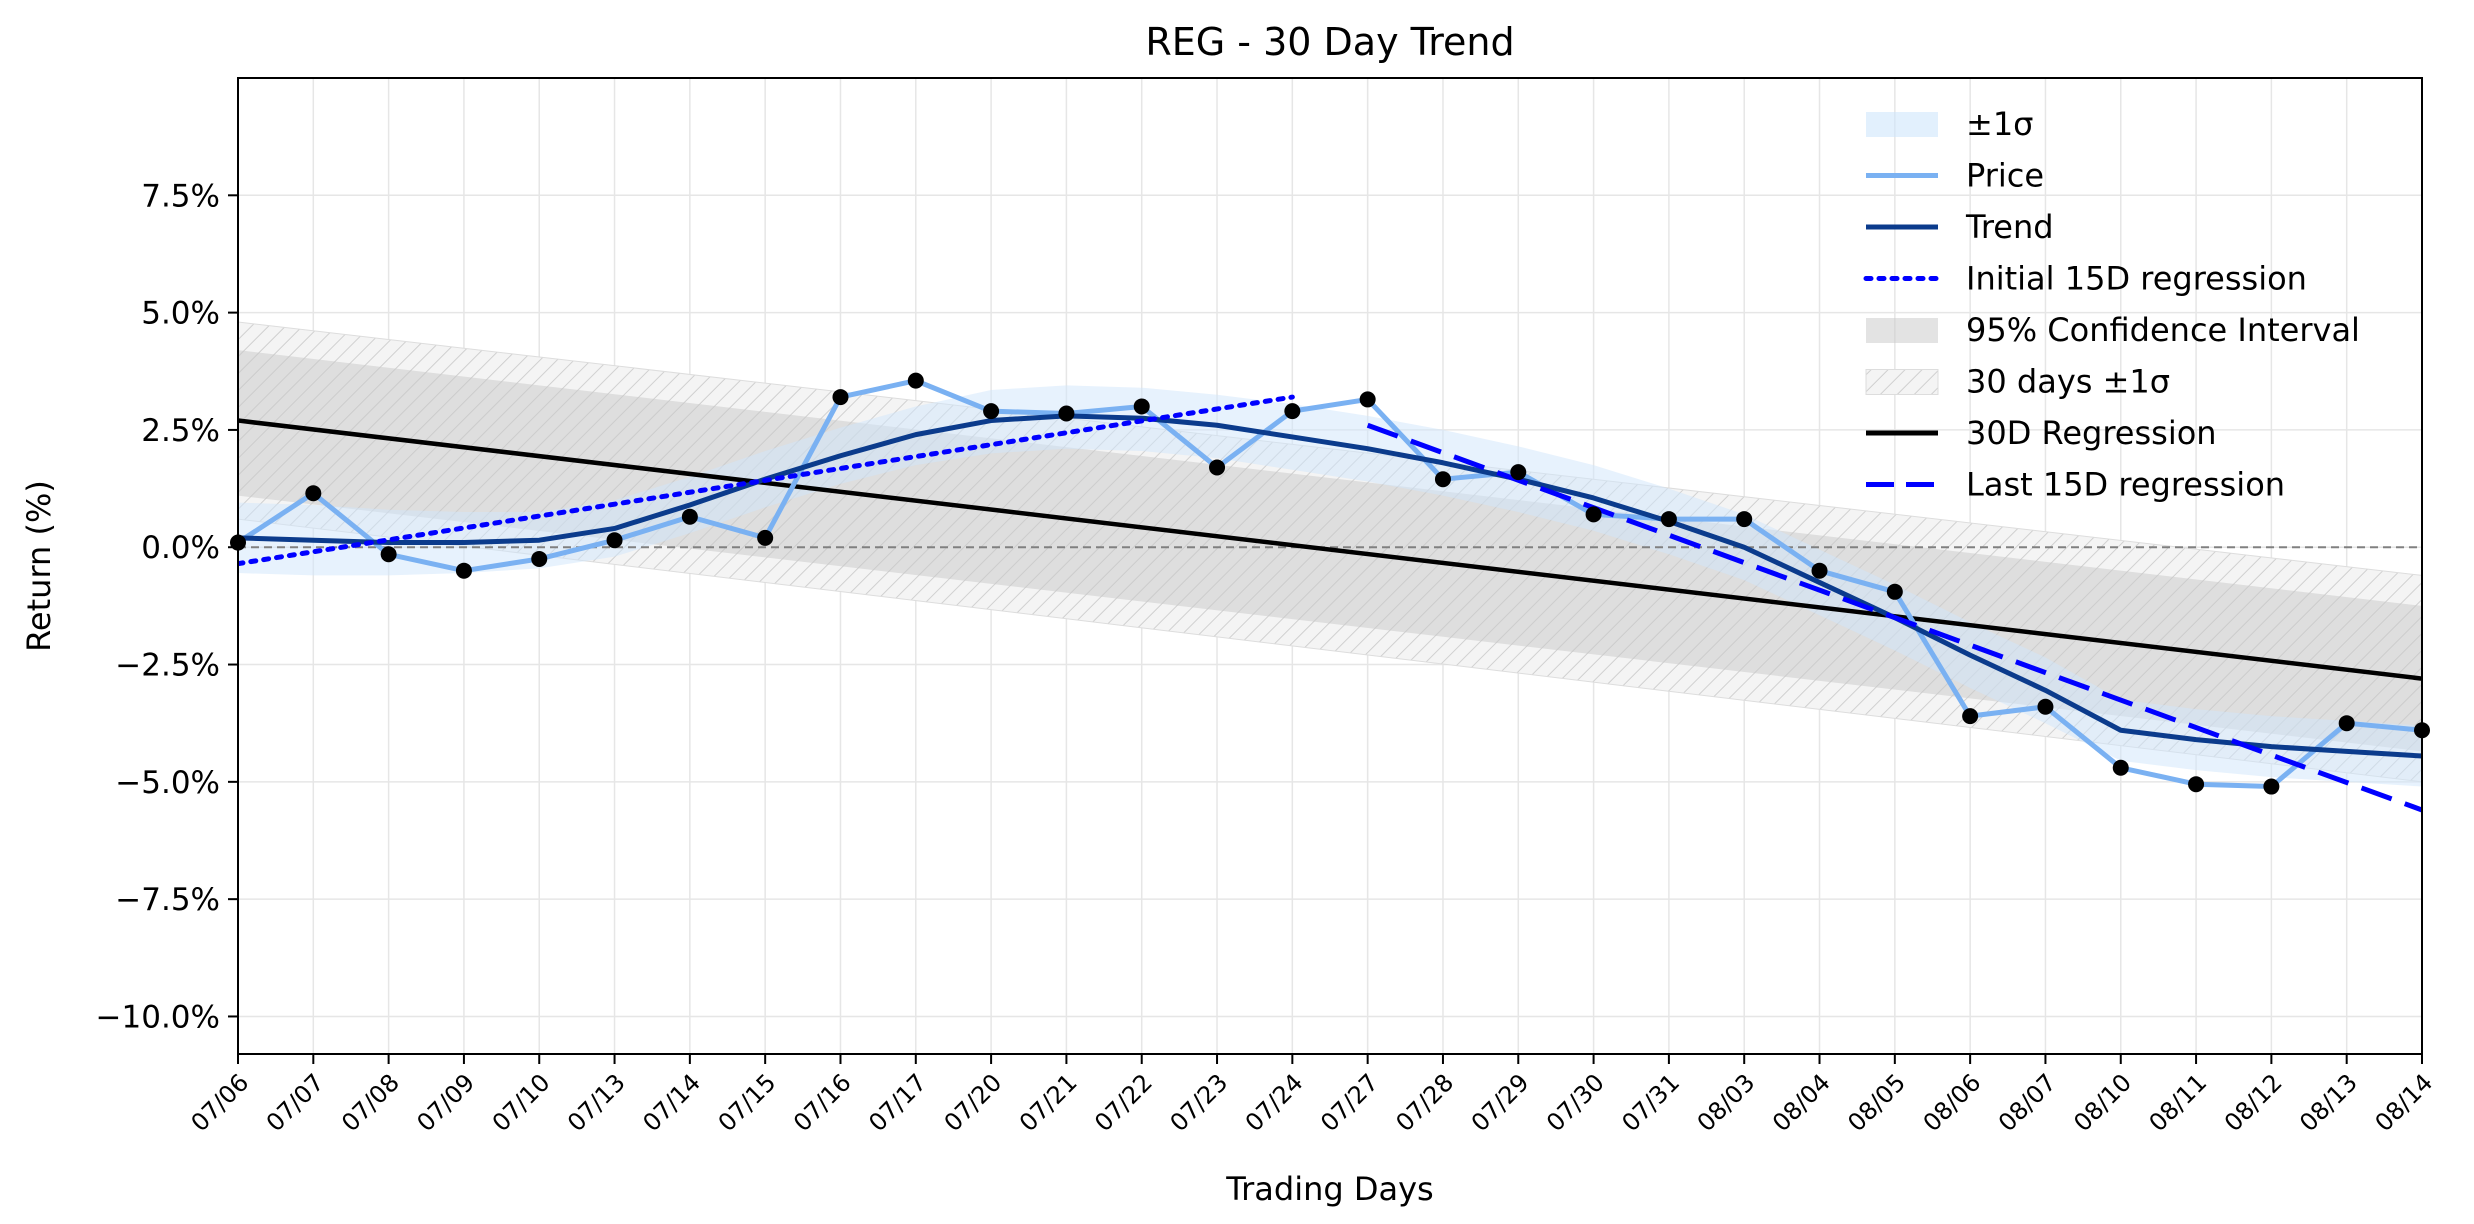  I want to click on legend-label: Trend, so click(2009, 227).